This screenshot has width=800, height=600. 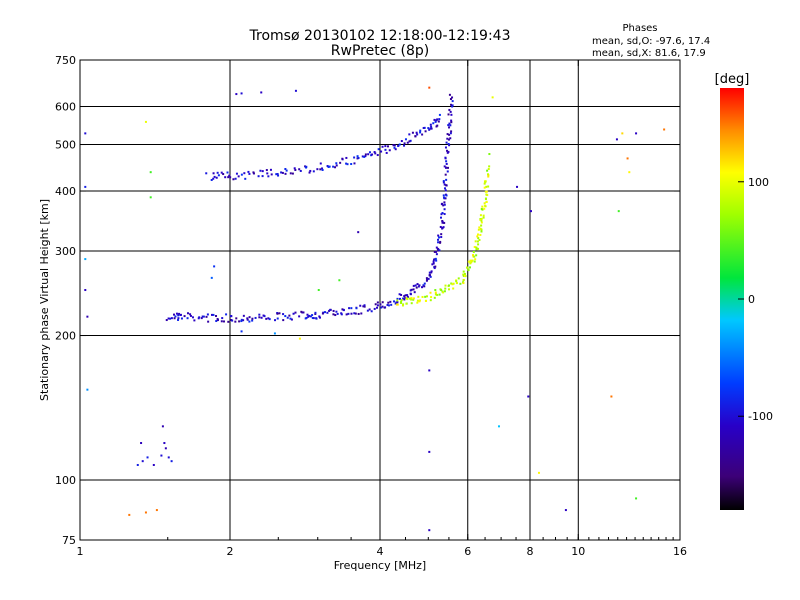 What do you see at coordinates (65, 336) in the screenshot?
I see `y-tick-label: 200` at bounding box center [65, 336].